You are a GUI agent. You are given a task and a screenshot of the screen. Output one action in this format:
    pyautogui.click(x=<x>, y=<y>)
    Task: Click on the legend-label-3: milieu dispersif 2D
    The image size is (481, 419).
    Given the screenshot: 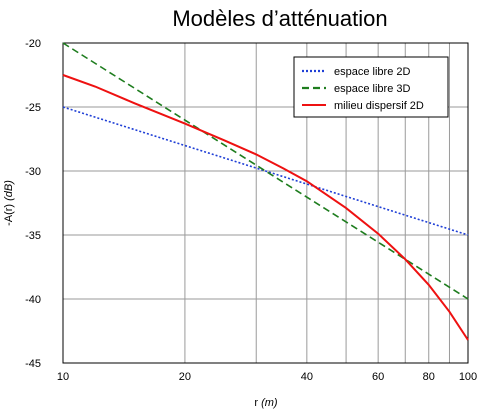 What is the action you would take?
    pyautogui.click(x=379, y=106)
    